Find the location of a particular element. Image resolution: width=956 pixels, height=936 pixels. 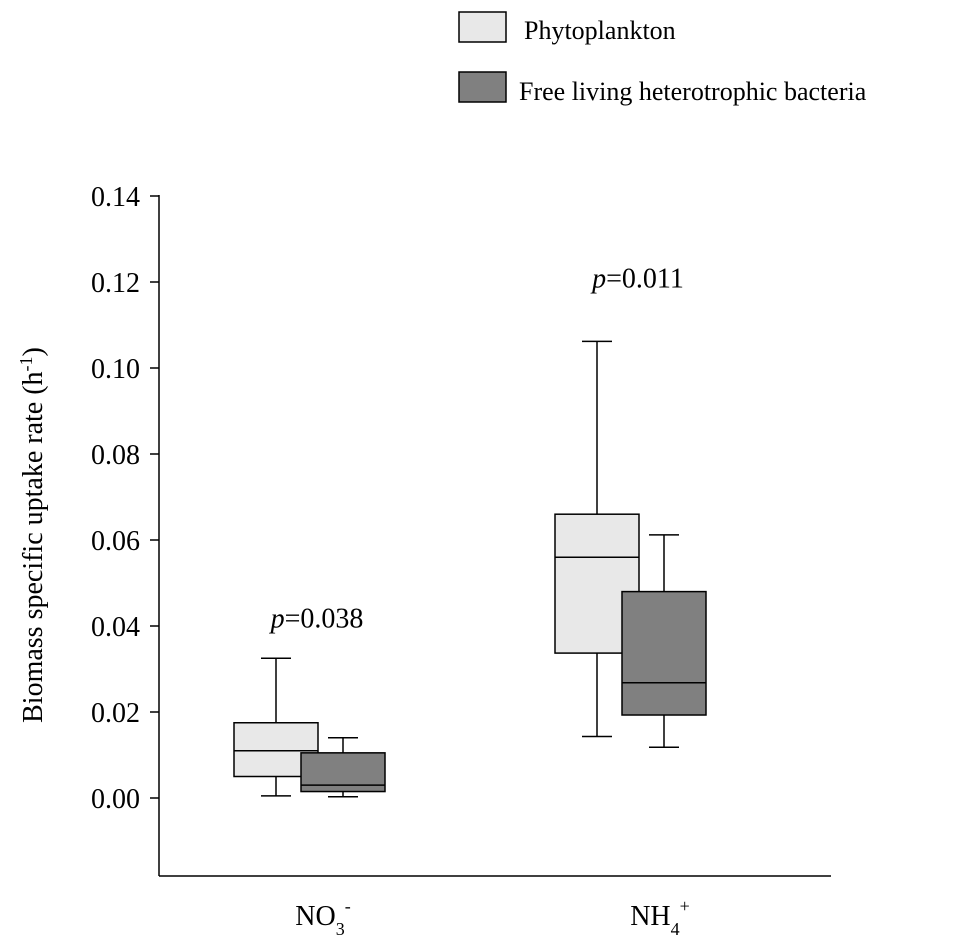

legend-swatch-bacteria is located at coordinates (482, 87).